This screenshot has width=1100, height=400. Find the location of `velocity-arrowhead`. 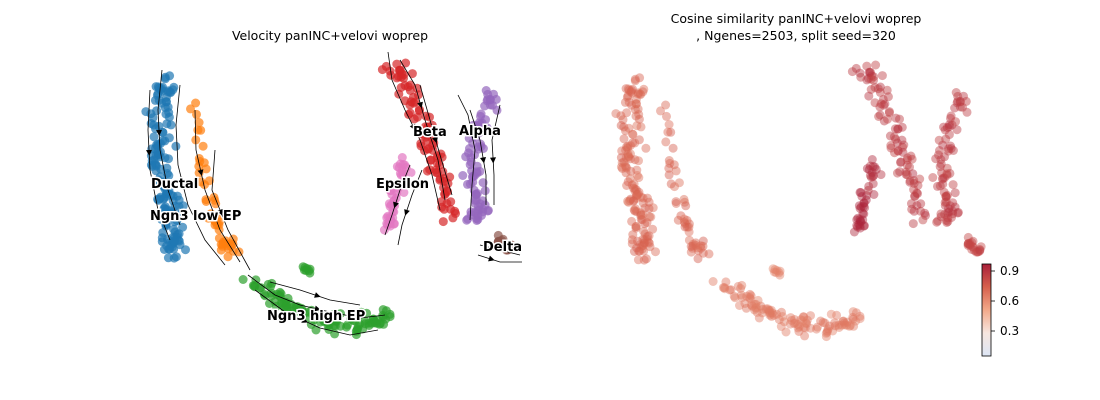

velocity-arrowhead is located at coordinates (200, 172).